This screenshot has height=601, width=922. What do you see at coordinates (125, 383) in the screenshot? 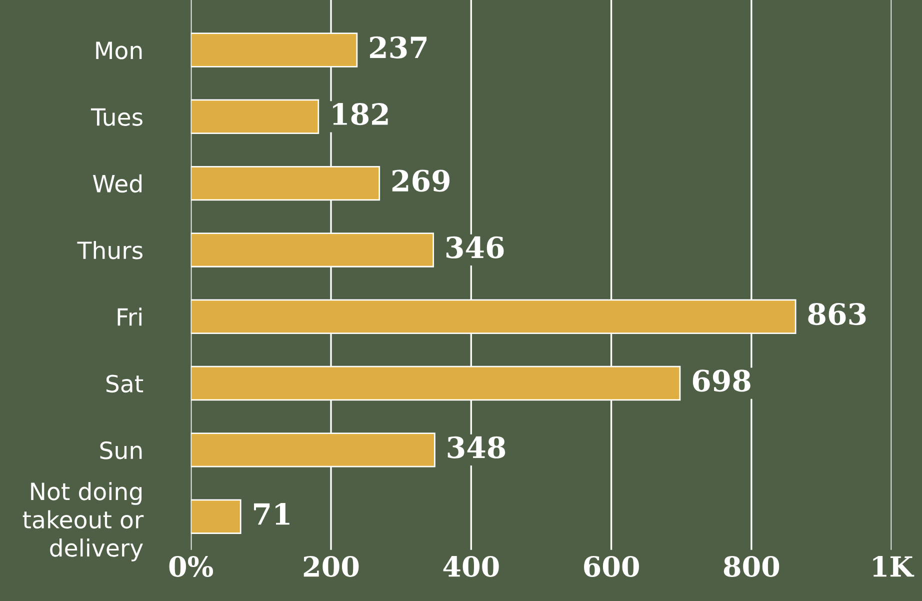
I see `y-tick-label: Sat` at bounding box center [125, 383].